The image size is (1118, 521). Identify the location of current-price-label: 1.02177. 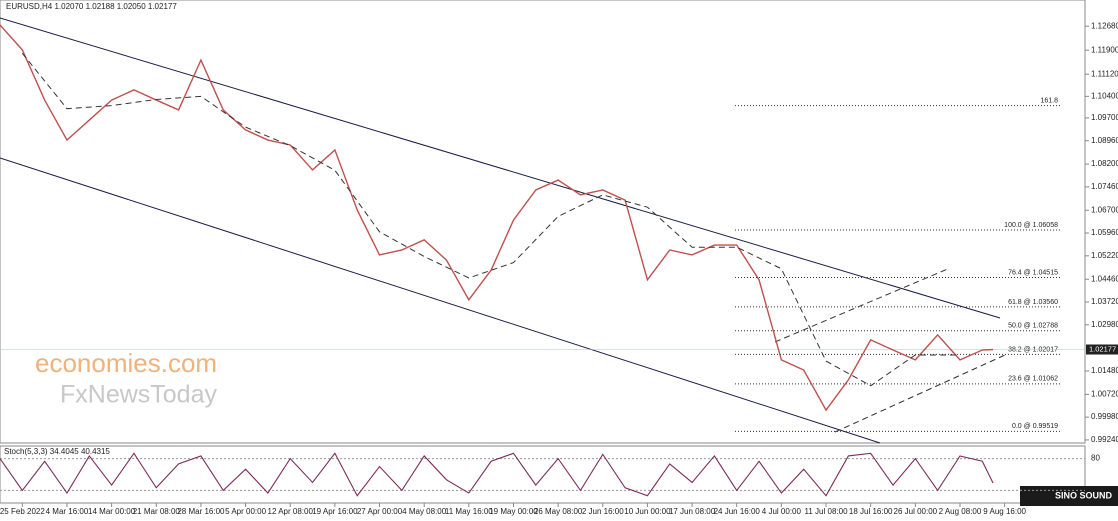
(1102, 348).